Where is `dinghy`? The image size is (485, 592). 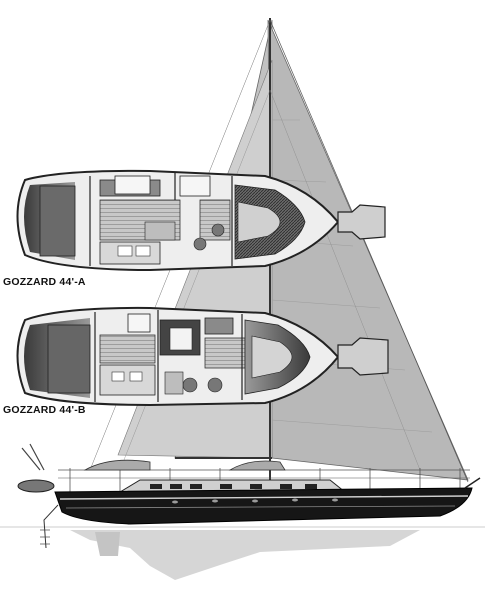
dinghy is located at coordinates (36, 486).